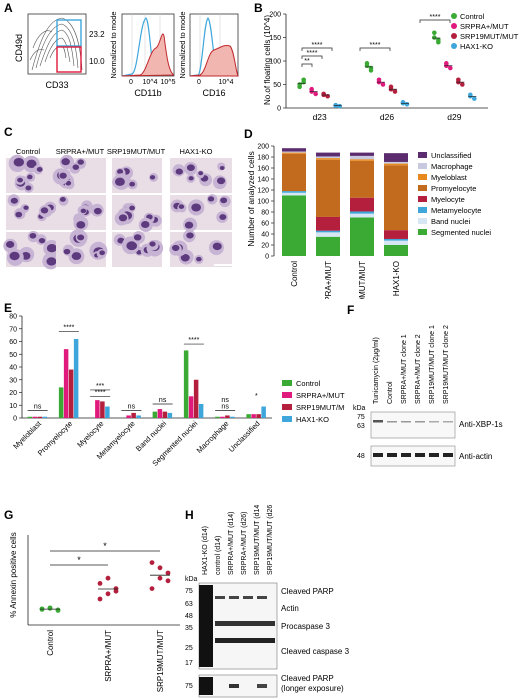  Describe the element at coordinates (248, 134) in the screenshot. I see `panel-letter: D` at that location.